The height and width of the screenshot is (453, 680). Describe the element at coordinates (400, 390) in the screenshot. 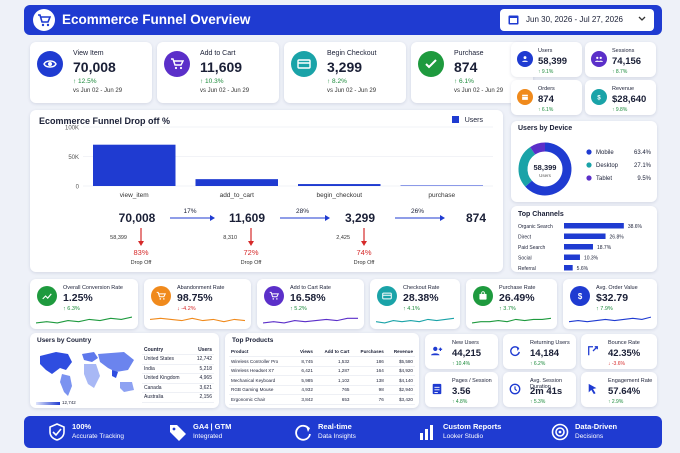

I see `products-cell: $2,940` at that location.